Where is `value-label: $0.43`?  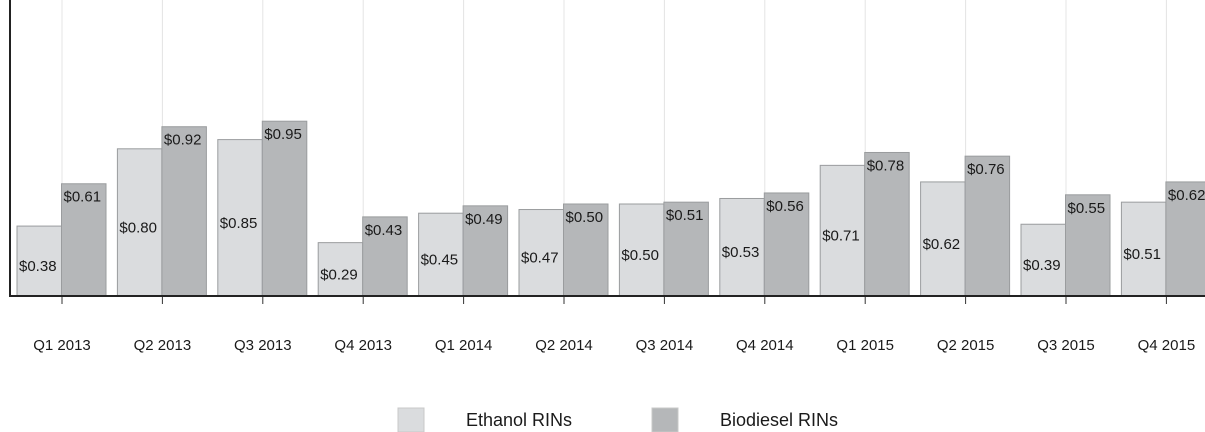
value-label: $0.43 is located at coordinates (384, 230).